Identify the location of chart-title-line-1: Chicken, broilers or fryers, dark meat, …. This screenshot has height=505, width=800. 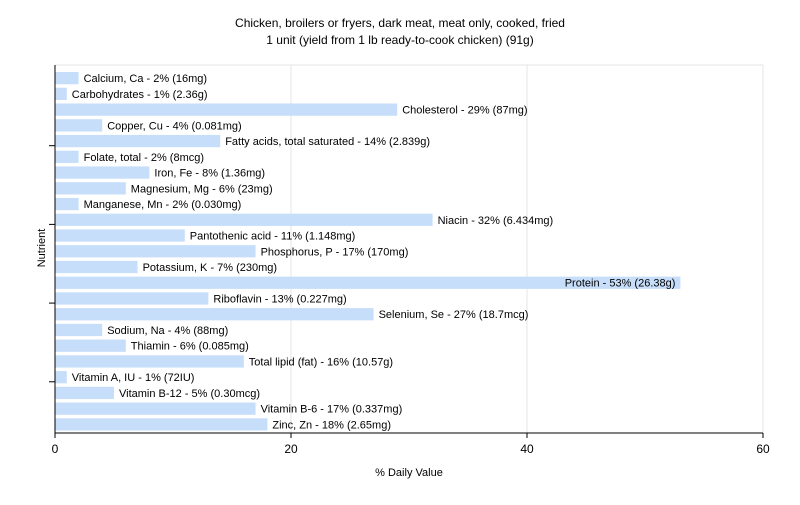
(400, 23).